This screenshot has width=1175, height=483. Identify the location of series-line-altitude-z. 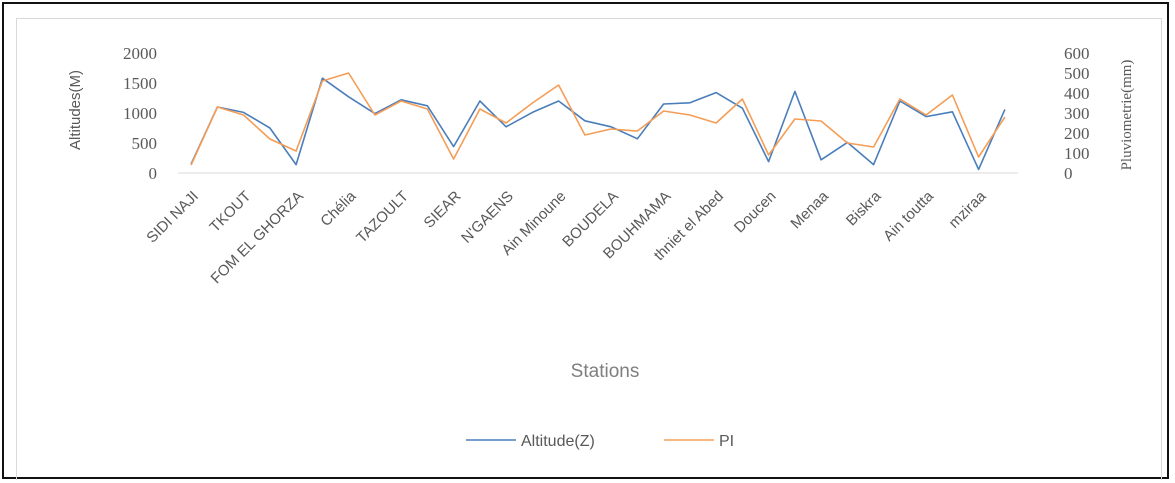
(598, 124).